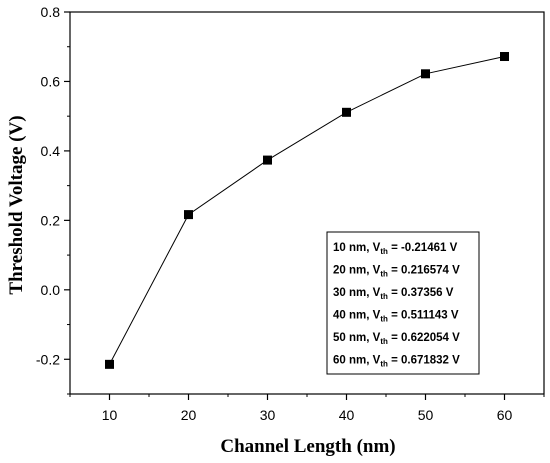  I want to click on y-tick-label: 0.6, so click(51, 81).